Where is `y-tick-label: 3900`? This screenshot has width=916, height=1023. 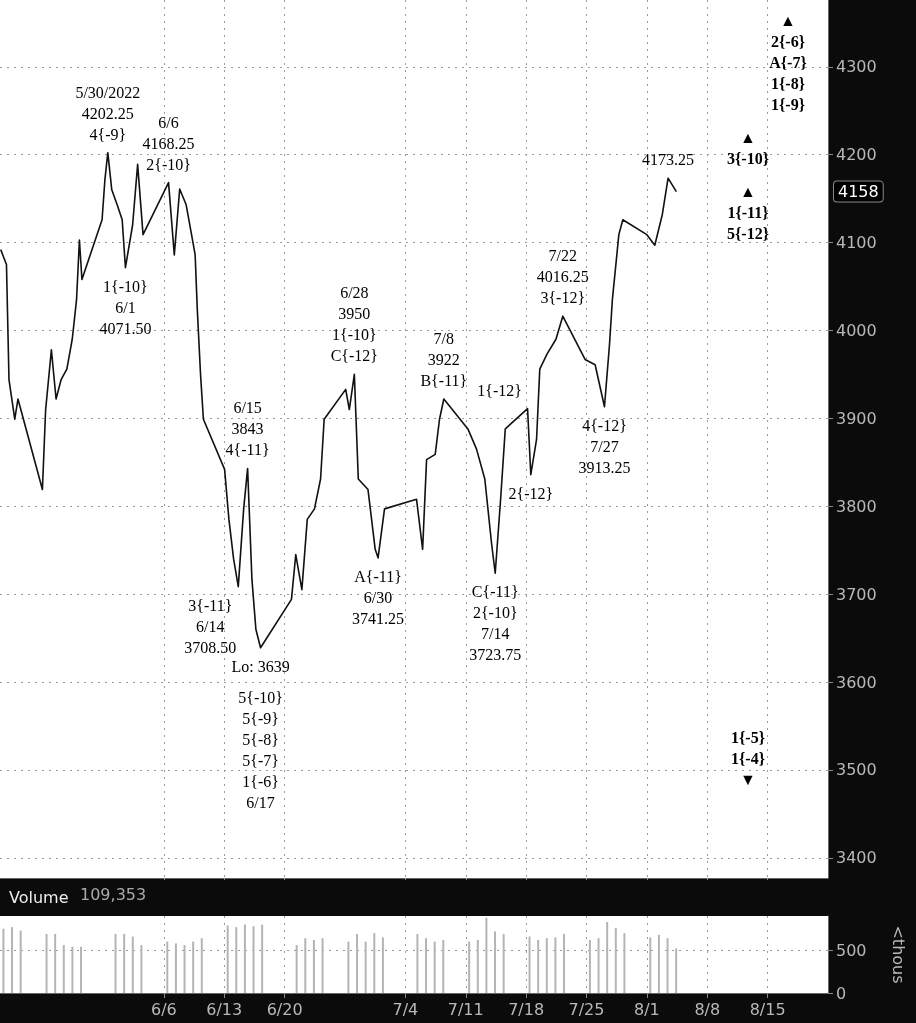 y-tick-label: 3900 is located at coordinates (856, 418).